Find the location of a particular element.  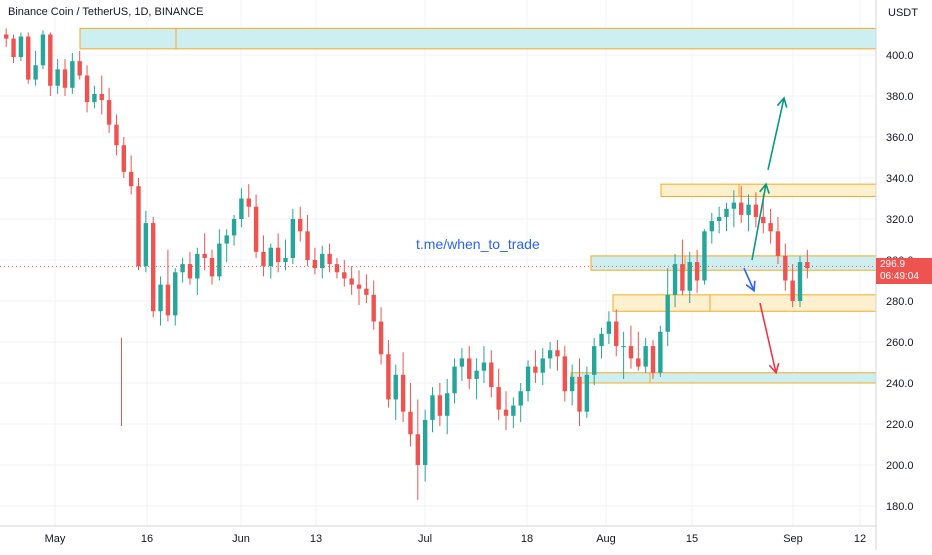

arrow-down-blue-head is located at coordinates (750, 286).